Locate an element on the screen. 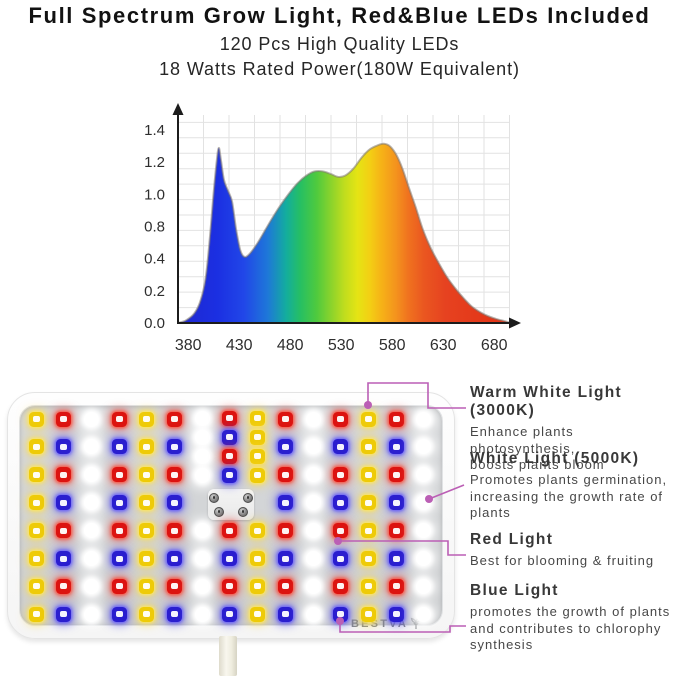 This screenshot has height=676, width=679. svg-text: 580 is located at coordinates (392, 345).